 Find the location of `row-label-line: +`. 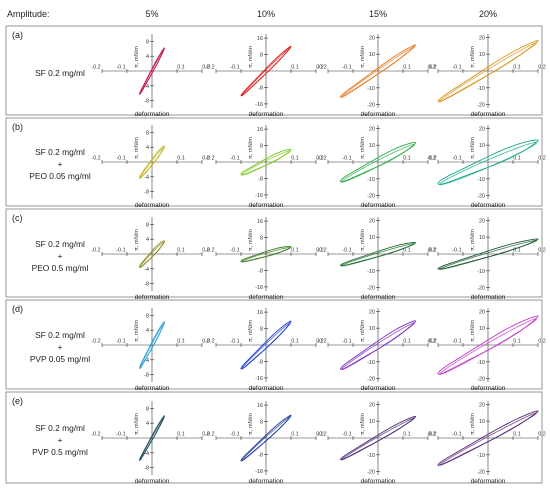

row-label-line: + is located at coordinates (60, 440).